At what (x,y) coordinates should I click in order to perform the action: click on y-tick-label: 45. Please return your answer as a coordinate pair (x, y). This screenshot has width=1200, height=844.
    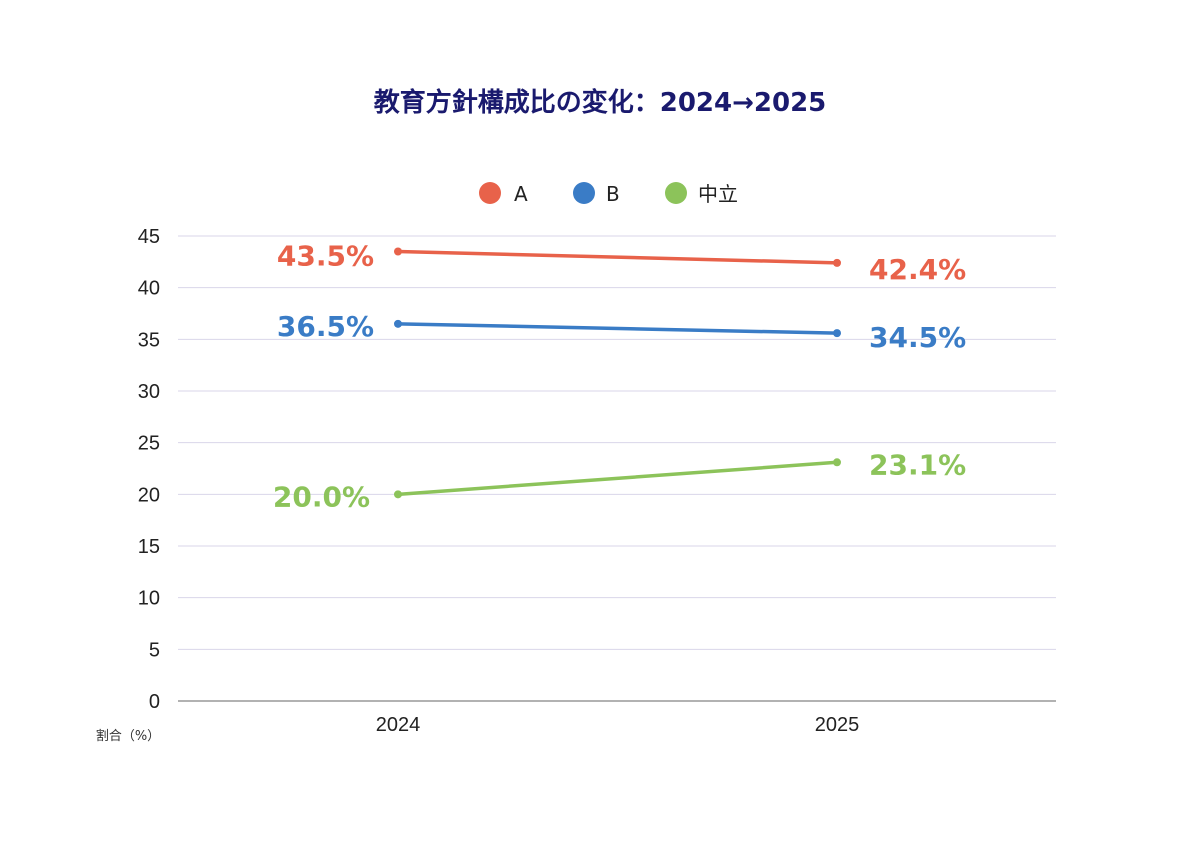
    Looking at the image, I should click on (149, 237).